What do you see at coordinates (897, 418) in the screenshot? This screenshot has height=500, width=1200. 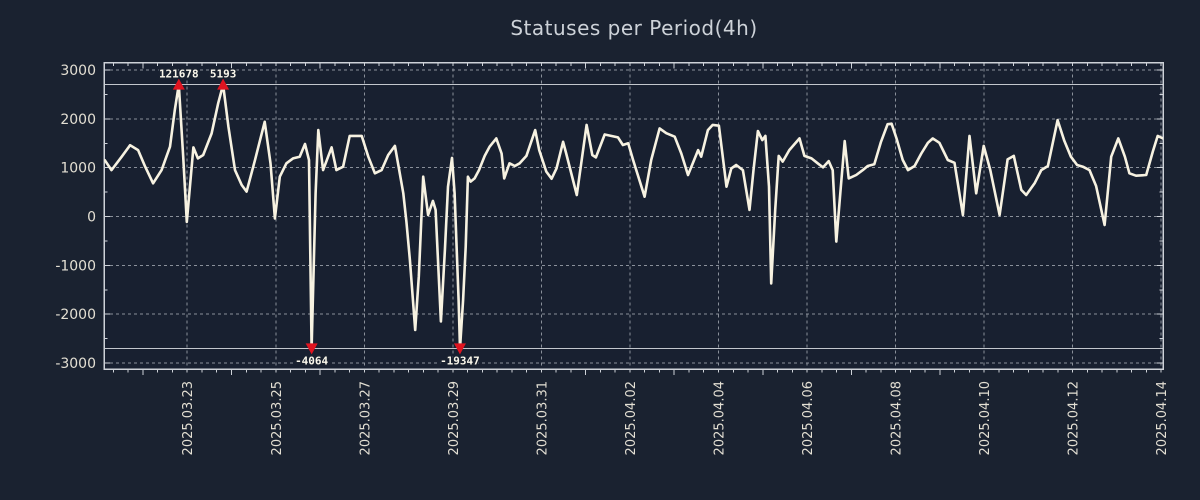 I see `x-tick-label: 2025.04.08` at bounding box center [897, 418].